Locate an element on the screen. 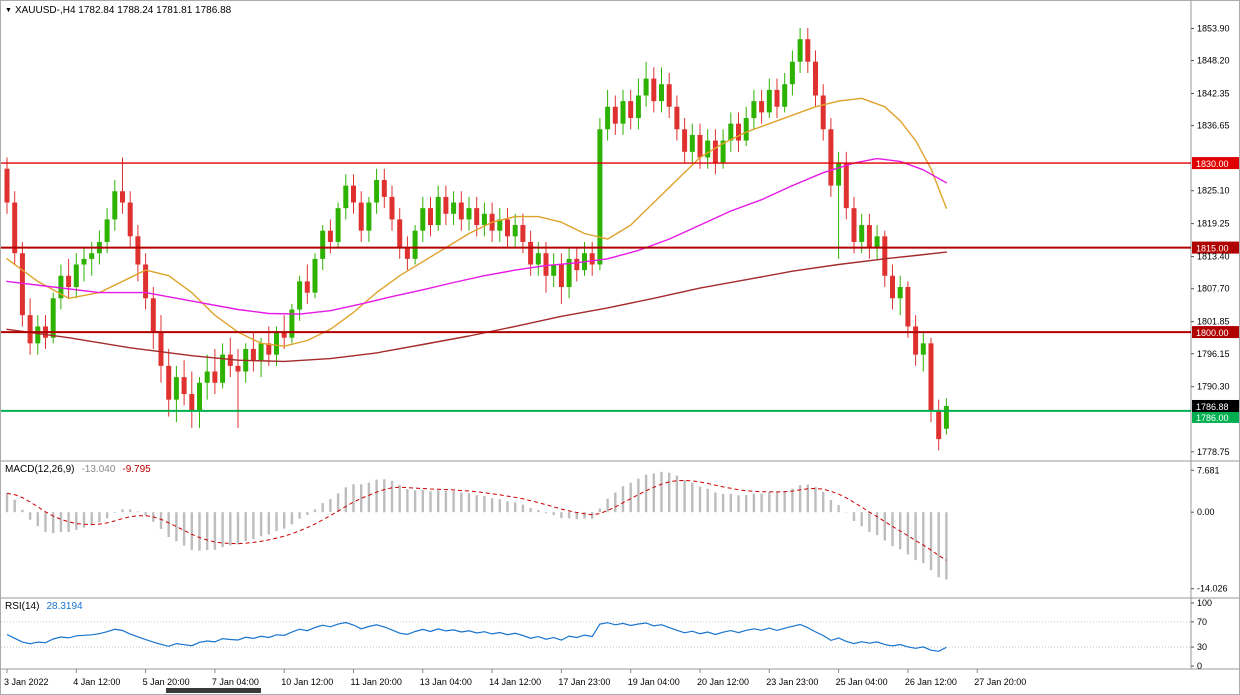 The height and width of the screenshot is (695, 1240). price-axis-label: 1842.35 is located at coordinates (1213, 94).